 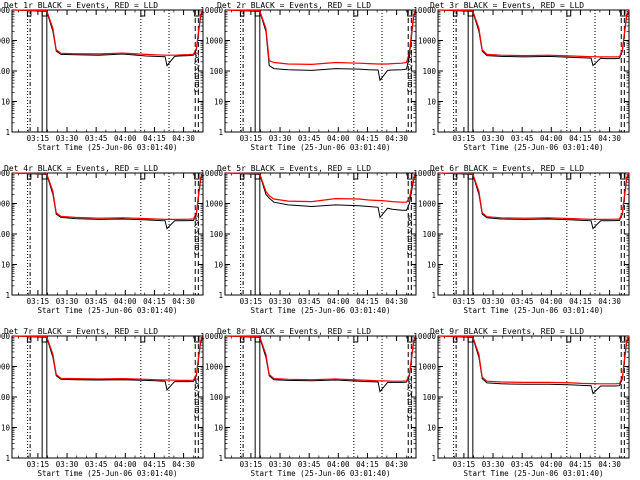 I want to click on panel-title: Det 1r BLACK = Events, RED = LLD, so click(x=81, y=5).